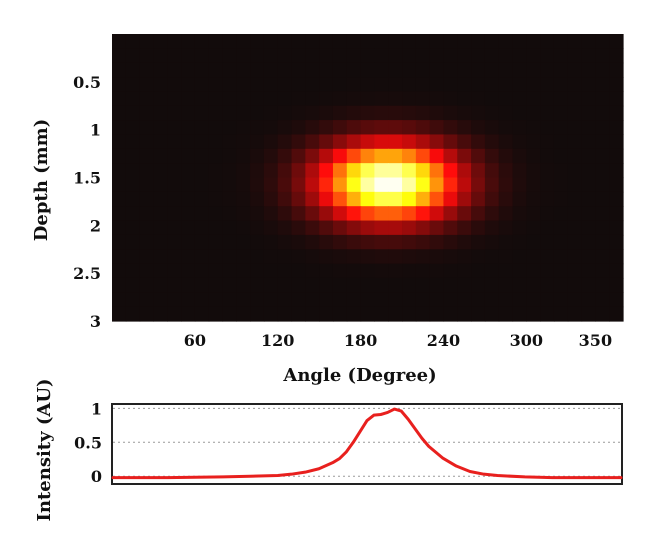 The width and height of the screenshot is (660, 554). I want to click on intensity-y-tick-label: 0, so click(96, 476).